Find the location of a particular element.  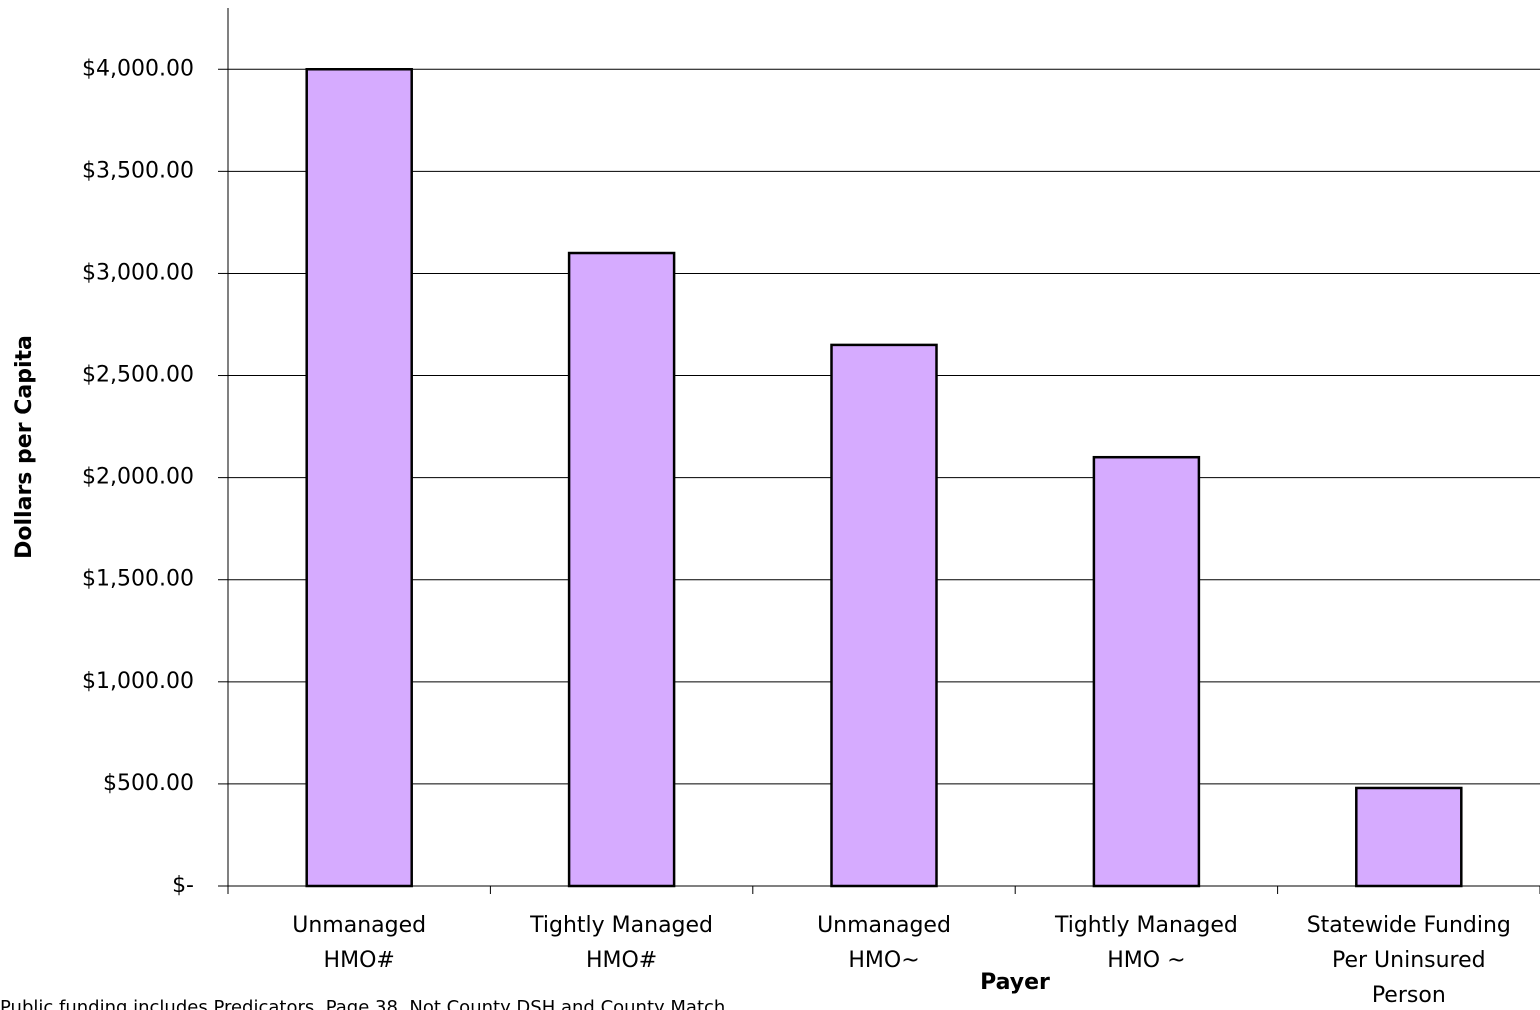

x-tick-label: Unmanaged HMO# is located at coordinates (359, 943).